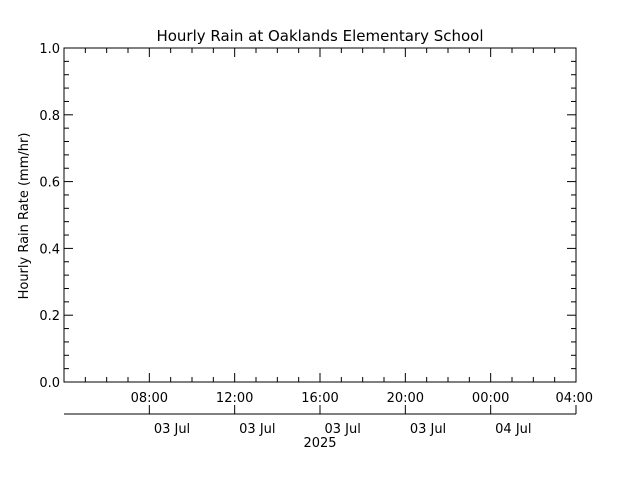  What do you see at coordinates (490, 398) in the screenshot?
I see `x-tick-label: 00:00` at bounding box center [490, 398].